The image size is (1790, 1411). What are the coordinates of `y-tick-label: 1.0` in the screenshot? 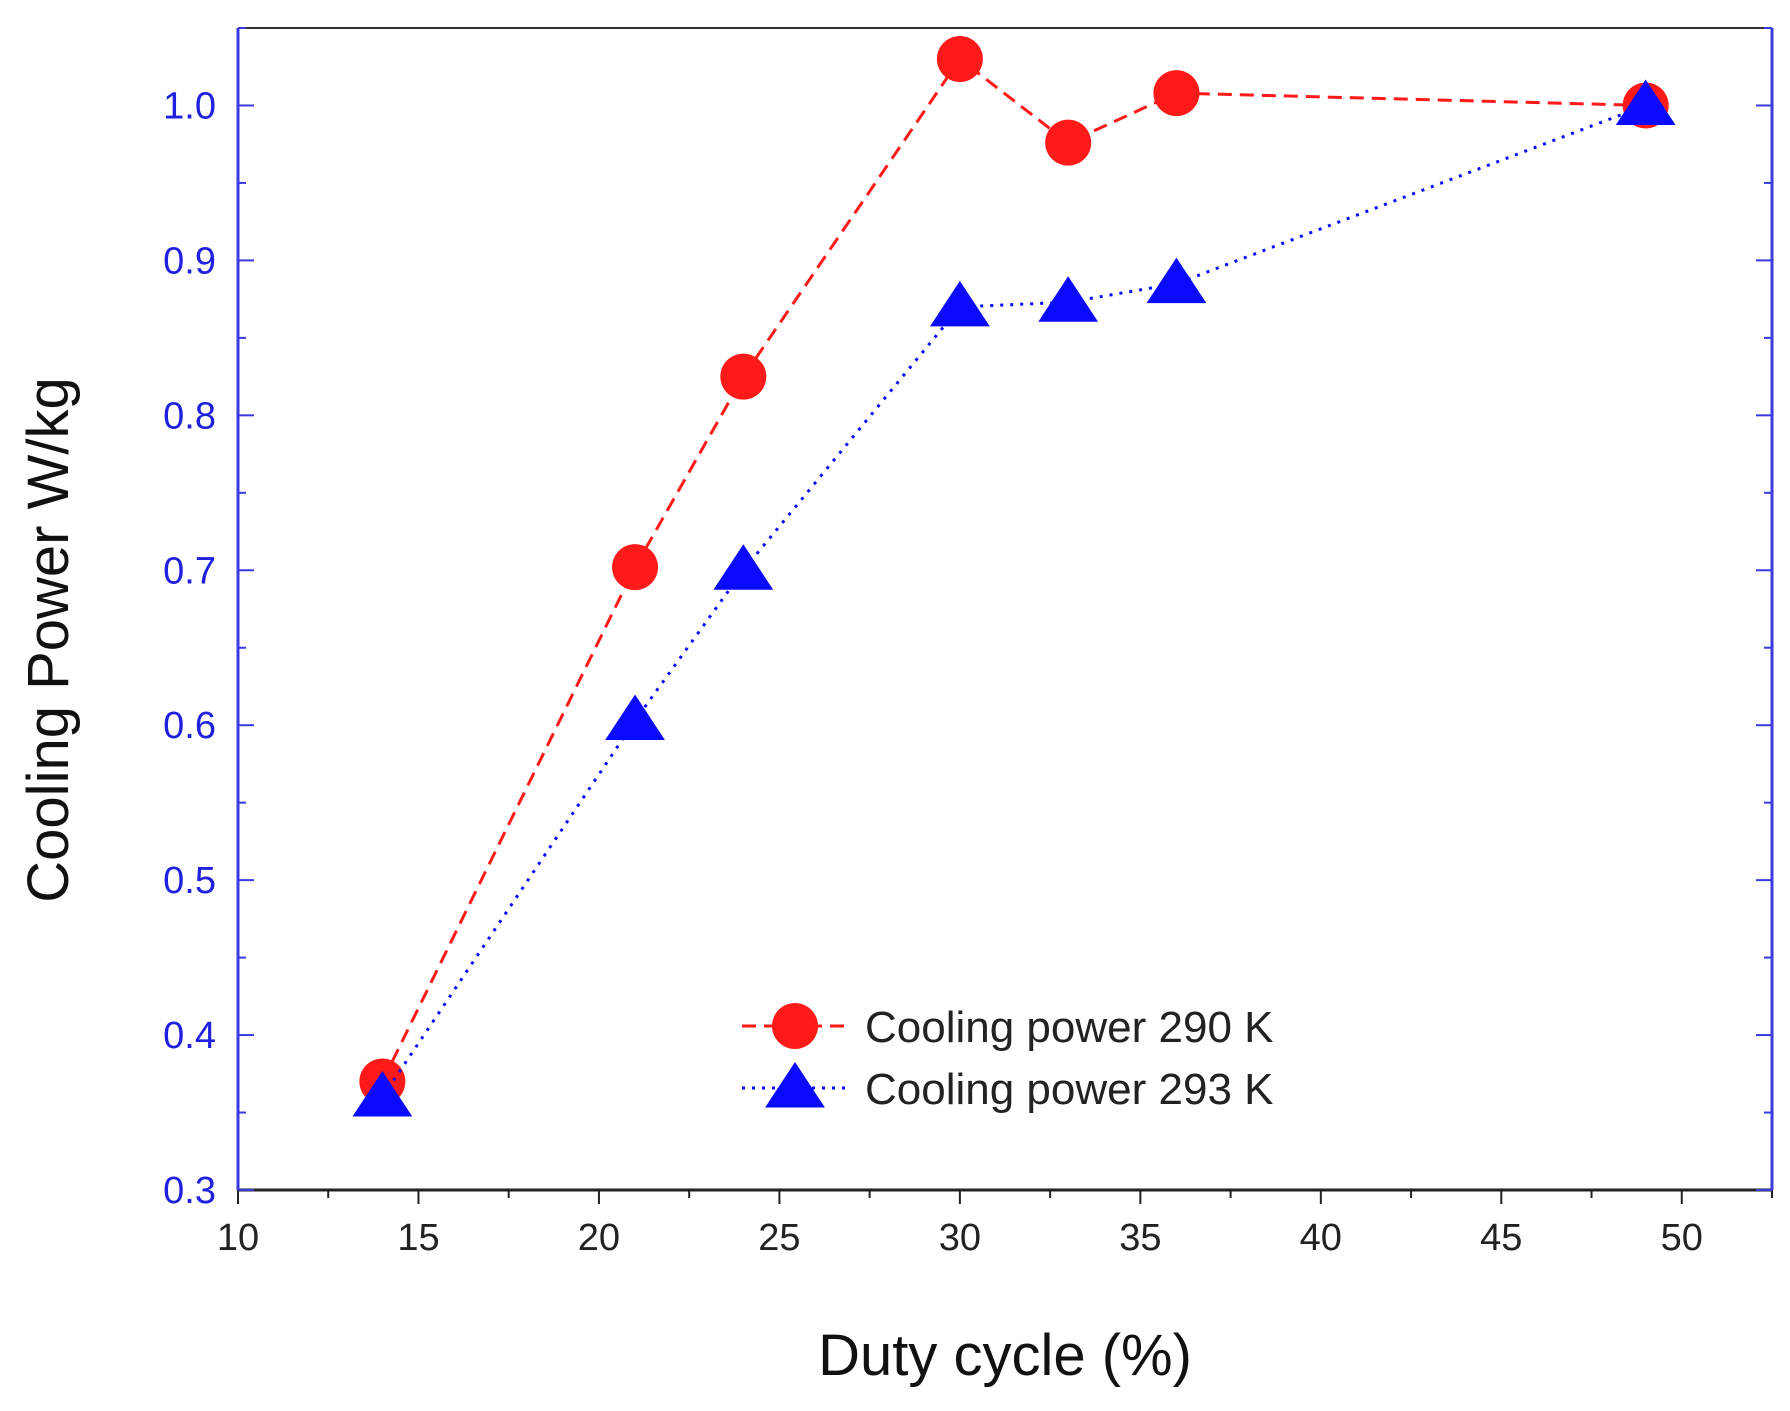 It's located at (189, 106).